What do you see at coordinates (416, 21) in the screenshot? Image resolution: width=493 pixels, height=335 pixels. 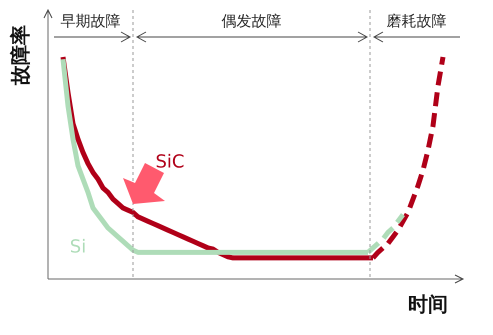 I see `text: 磨耗故障` at bounding box center [416, 21].